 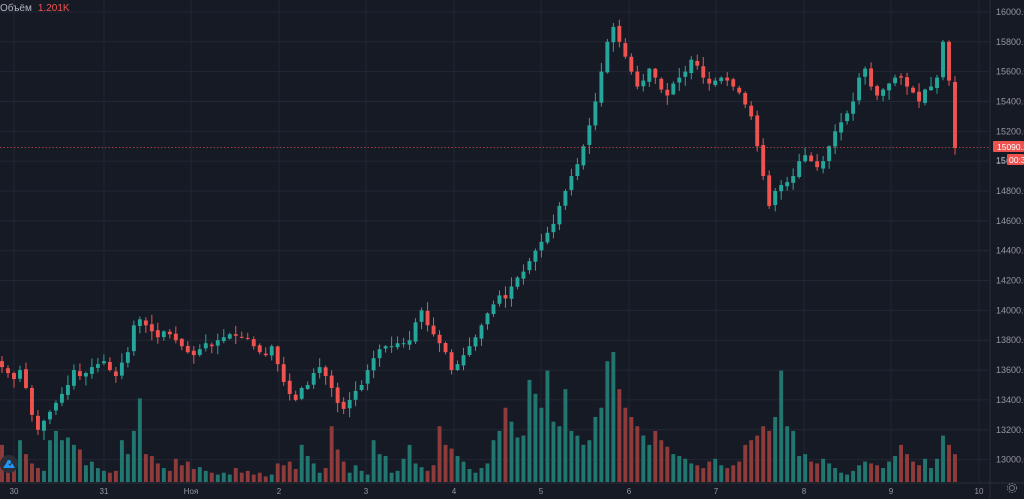 What do you see at coordinates (804, 491) in the screenshot?
I see `time-axis-label: 8` at bounding box center [804, 491].